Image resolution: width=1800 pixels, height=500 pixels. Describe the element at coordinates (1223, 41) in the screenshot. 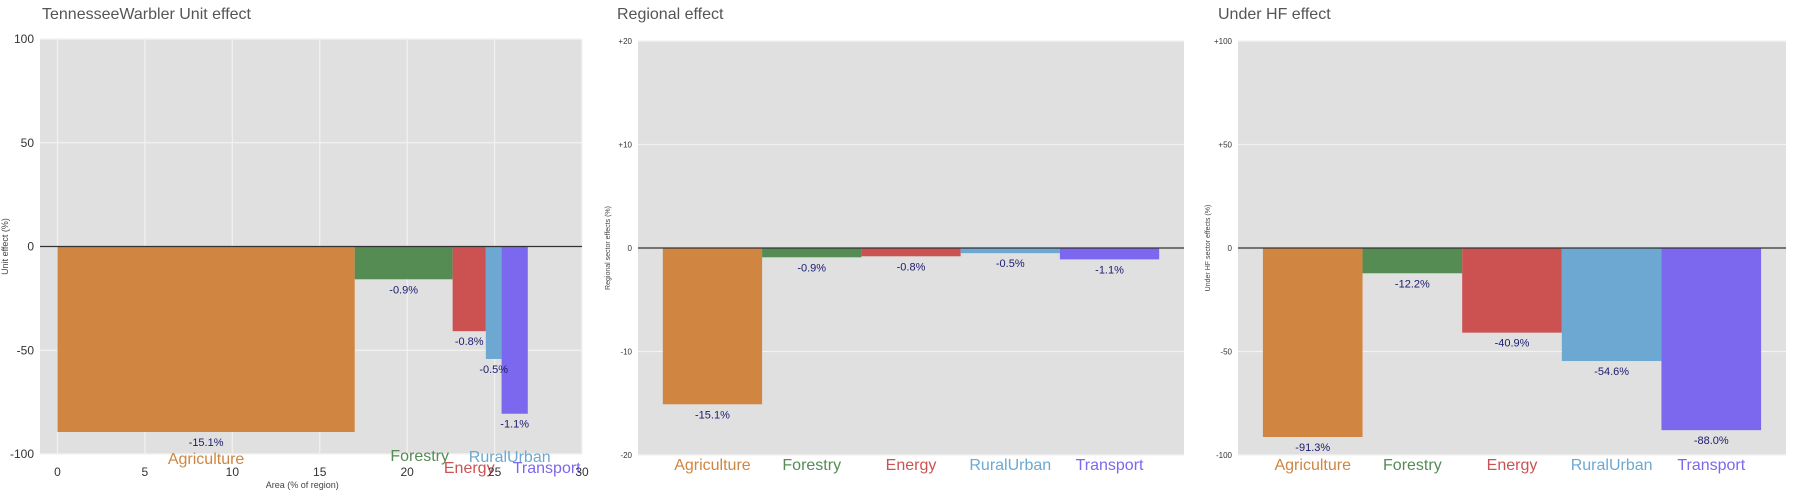

I see `y-tick-label: +100` at that location.